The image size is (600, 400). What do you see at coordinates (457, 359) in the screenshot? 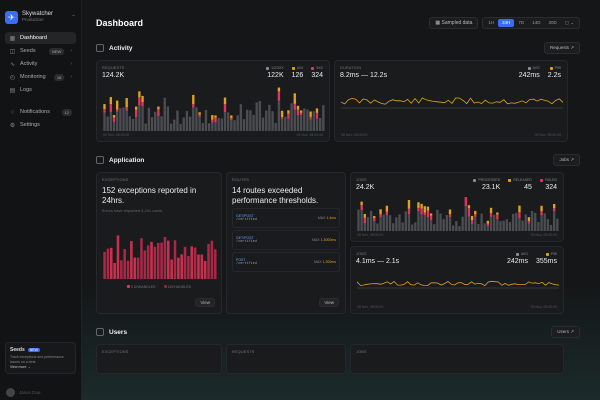
I see `users-jobs-card: JOBS` at bounding box center [457, 359].